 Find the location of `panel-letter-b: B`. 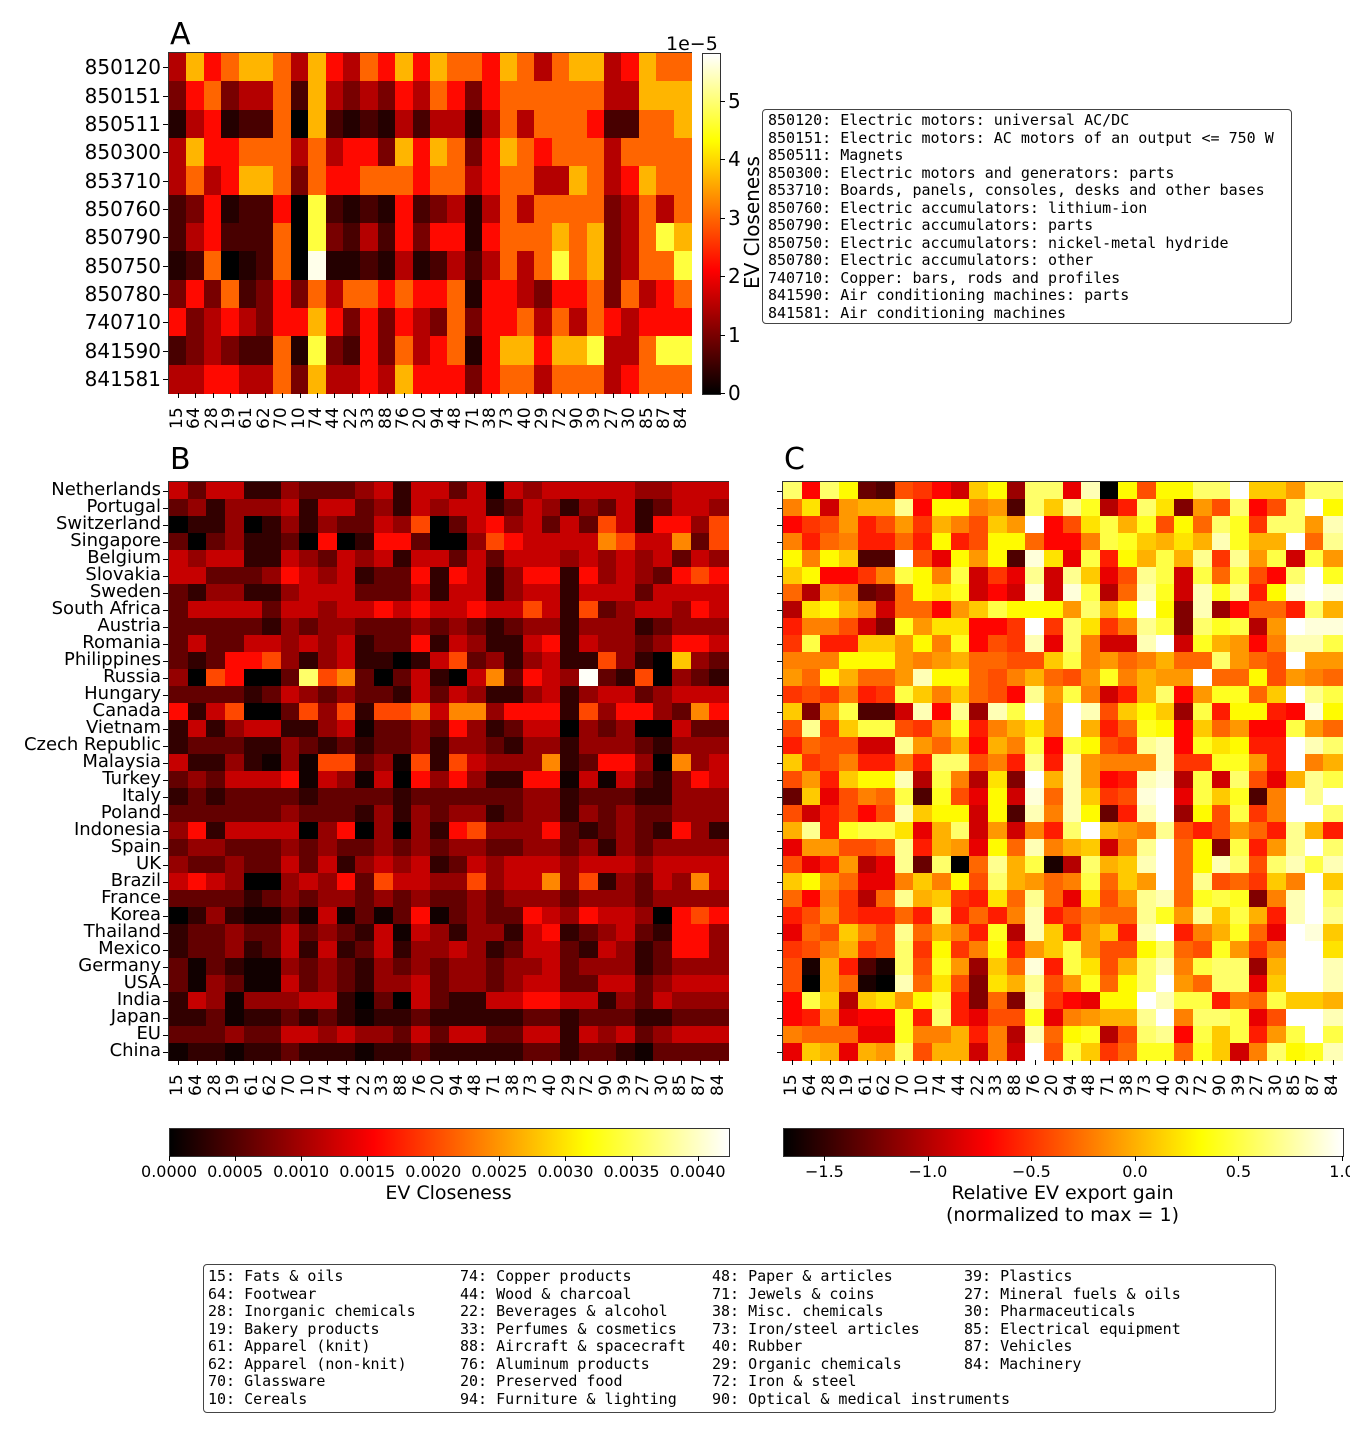

panel-letter-b: B is located at coordinates (180, 459).